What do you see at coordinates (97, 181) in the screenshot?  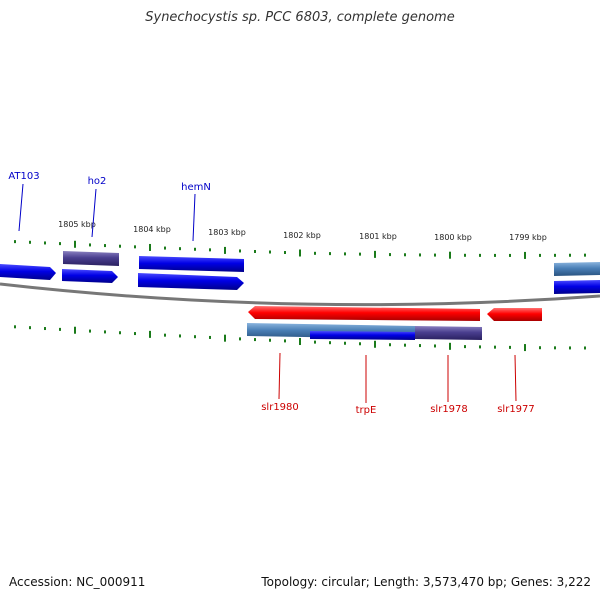 I see `gene-label-ho2: ho2` at bounding box center [97, 181].